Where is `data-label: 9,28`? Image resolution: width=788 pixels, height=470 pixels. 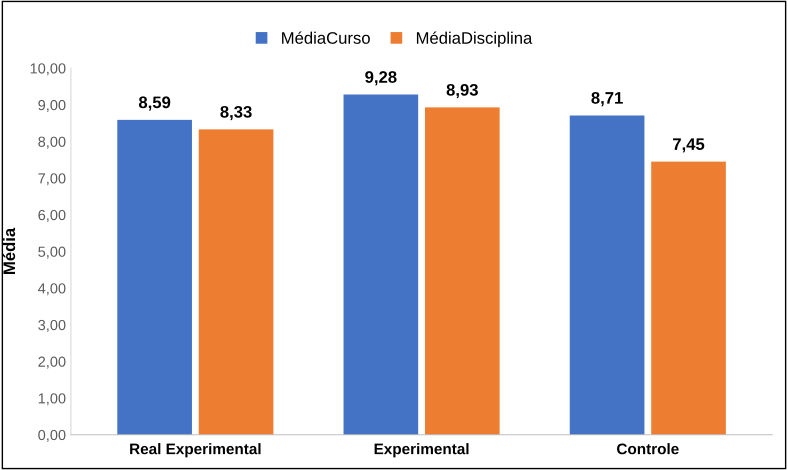 data-label: 9,28 is located at coordinates (381, 78).